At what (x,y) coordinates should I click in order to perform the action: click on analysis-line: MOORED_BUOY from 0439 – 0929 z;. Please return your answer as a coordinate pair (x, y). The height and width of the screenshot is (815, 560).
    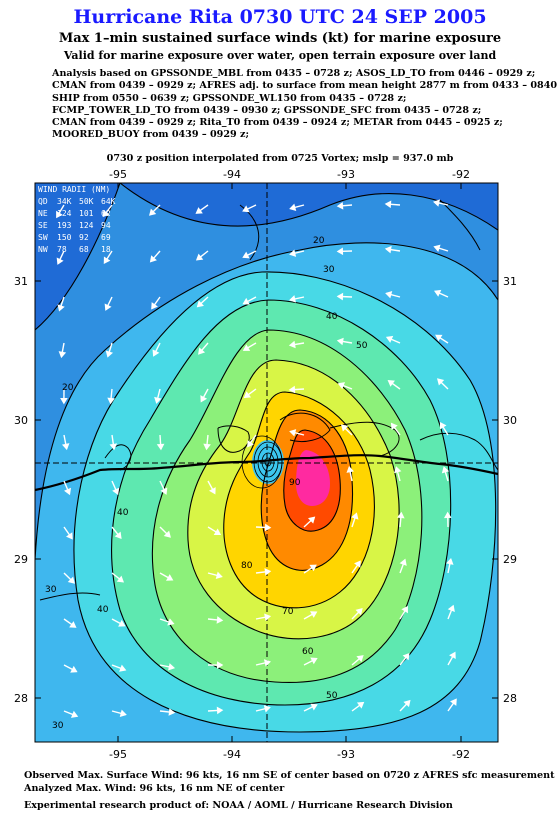
    Looking at the image, I should click on (151, 135).